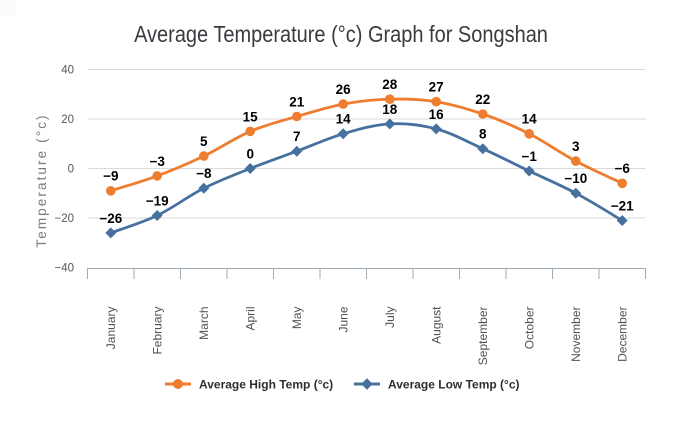  What do you see at coordinates (297, 318) in the screenshot?
I see `svg-text: May` at bounding box center [297, 318].